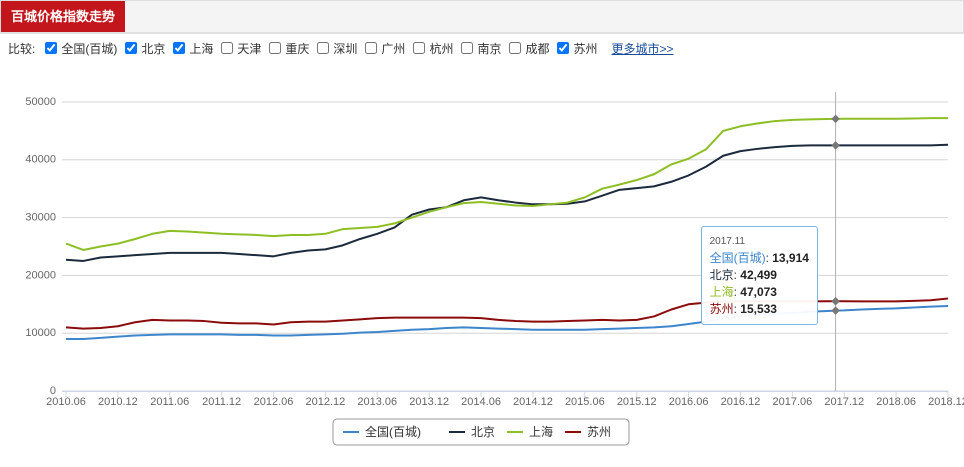 The image size is (964, 467). What do you see at coordinates (63, 16) in the screenshot?
I see `page-title: 百城价格指数走势` at bounding box center [63, 16].